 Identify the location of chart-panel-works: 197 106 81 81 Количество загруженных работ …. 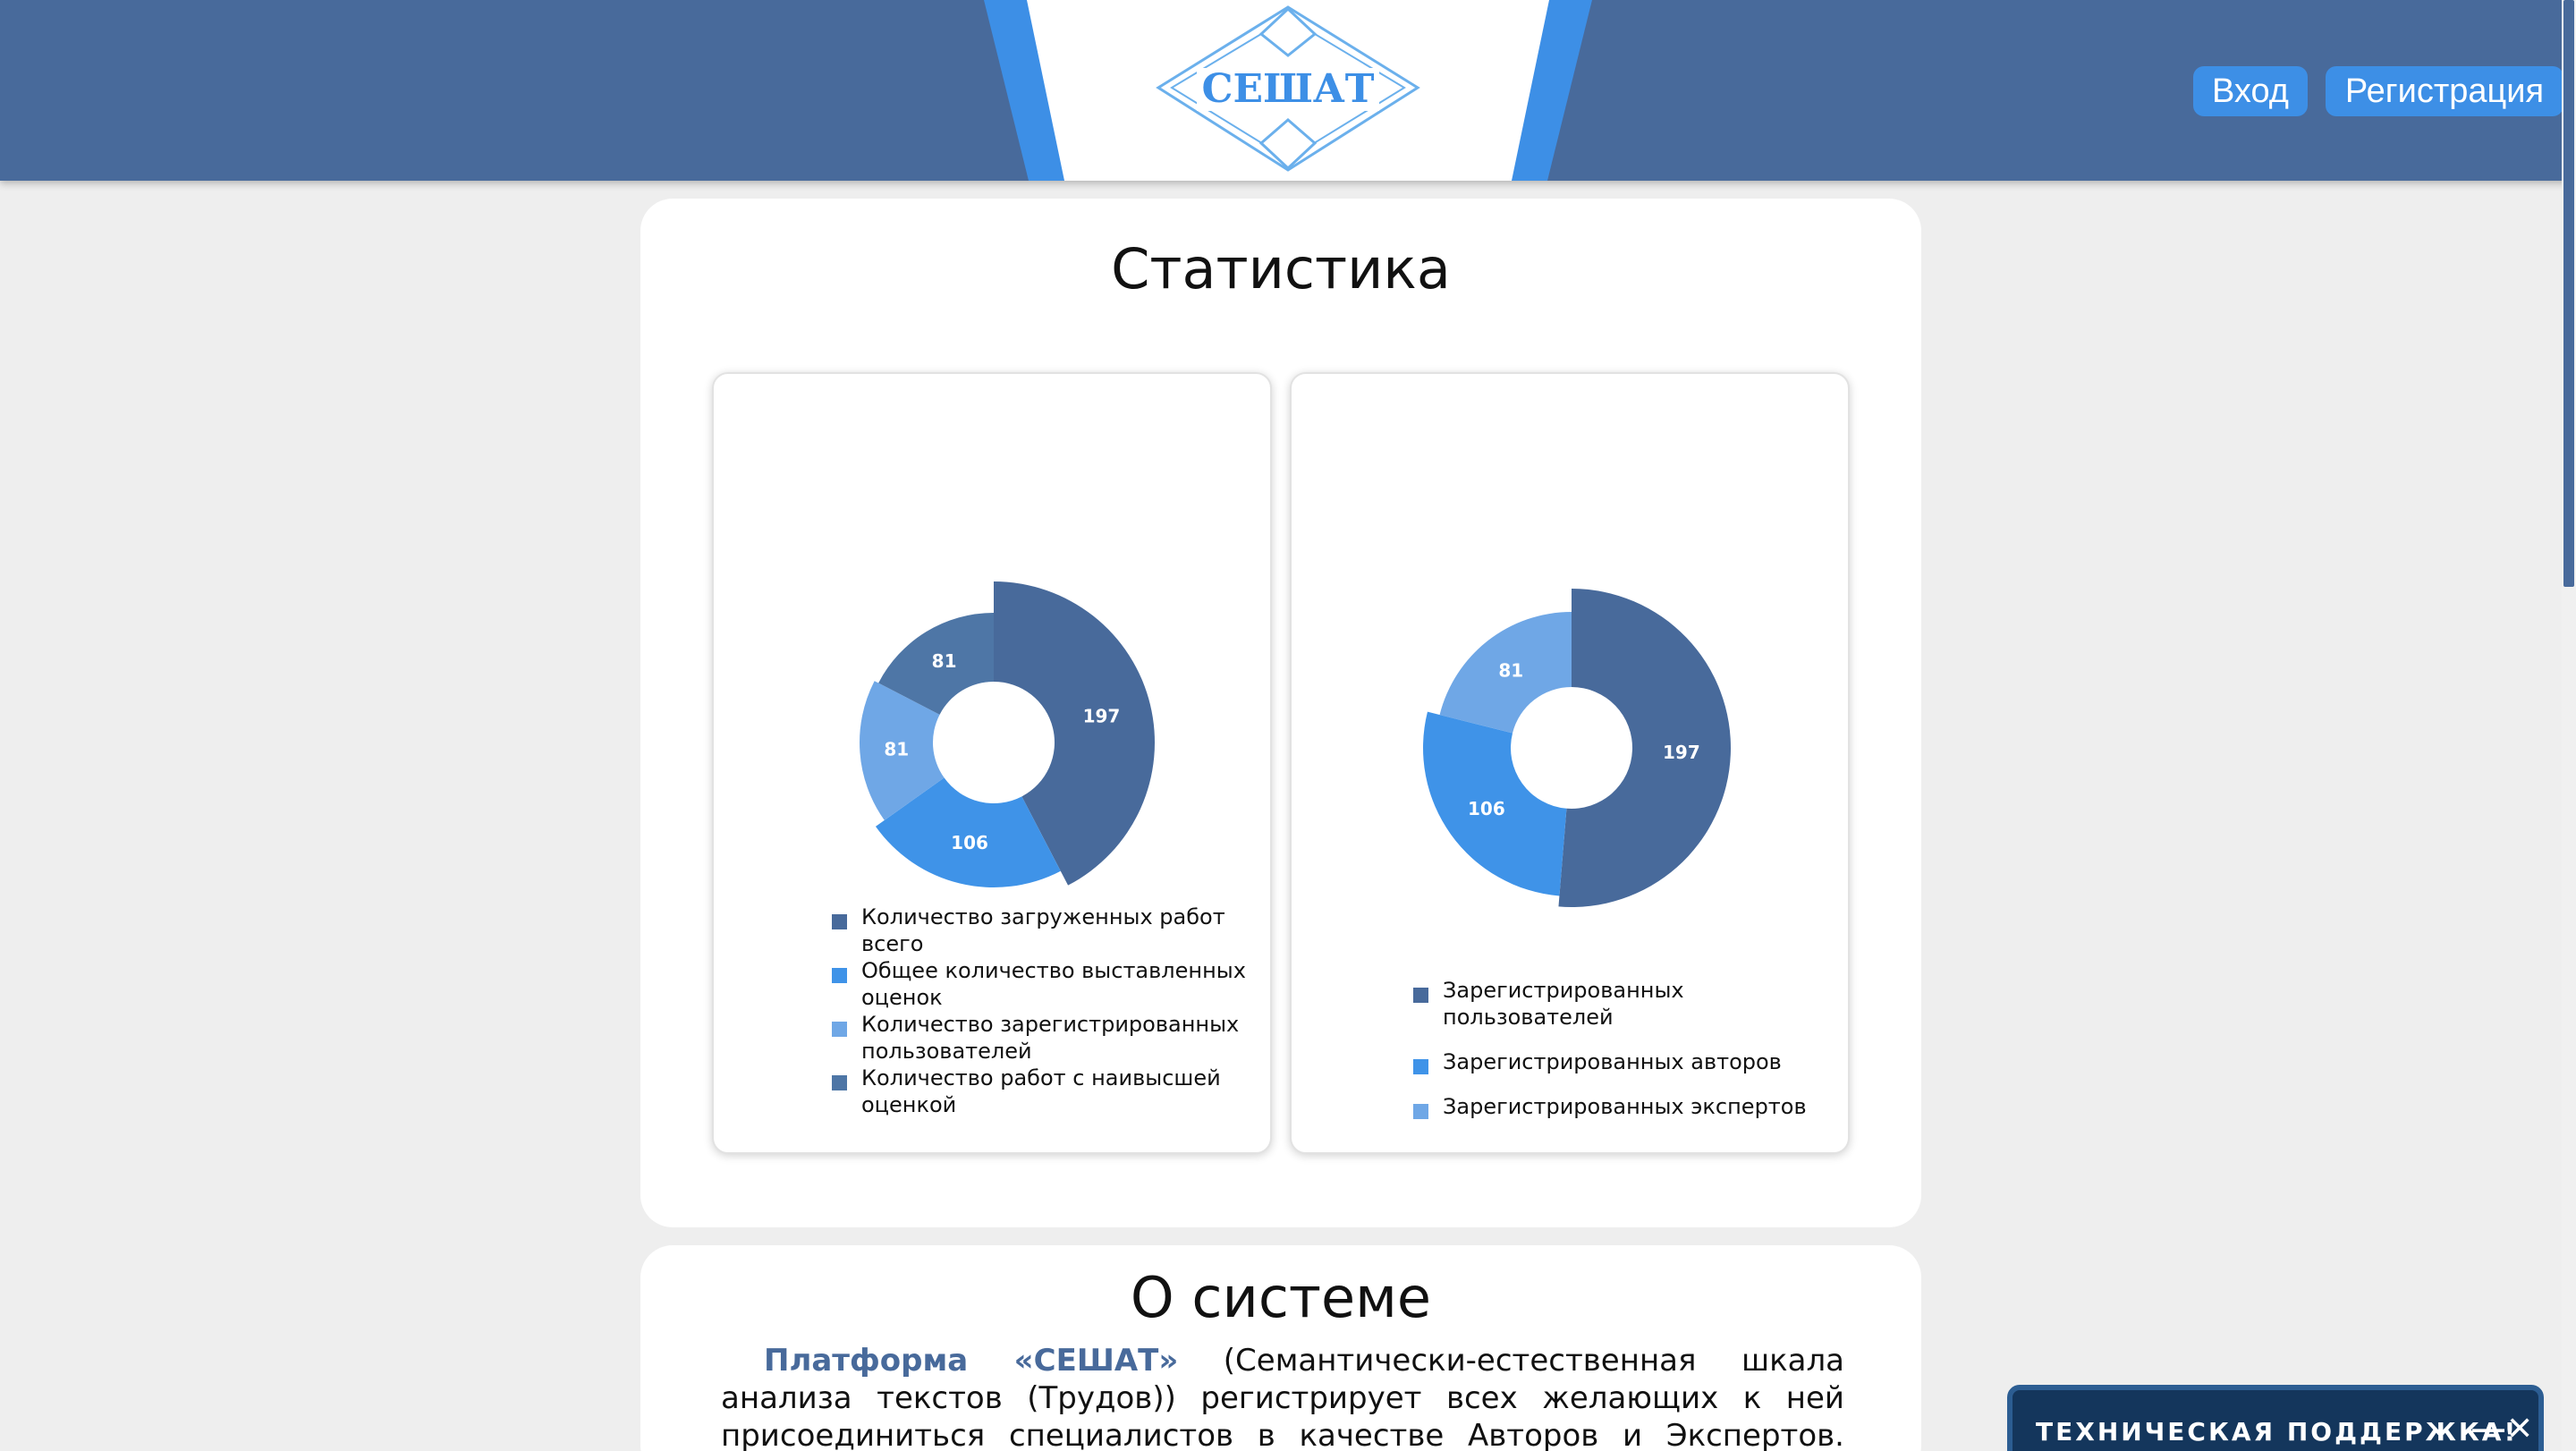
(992, 763).